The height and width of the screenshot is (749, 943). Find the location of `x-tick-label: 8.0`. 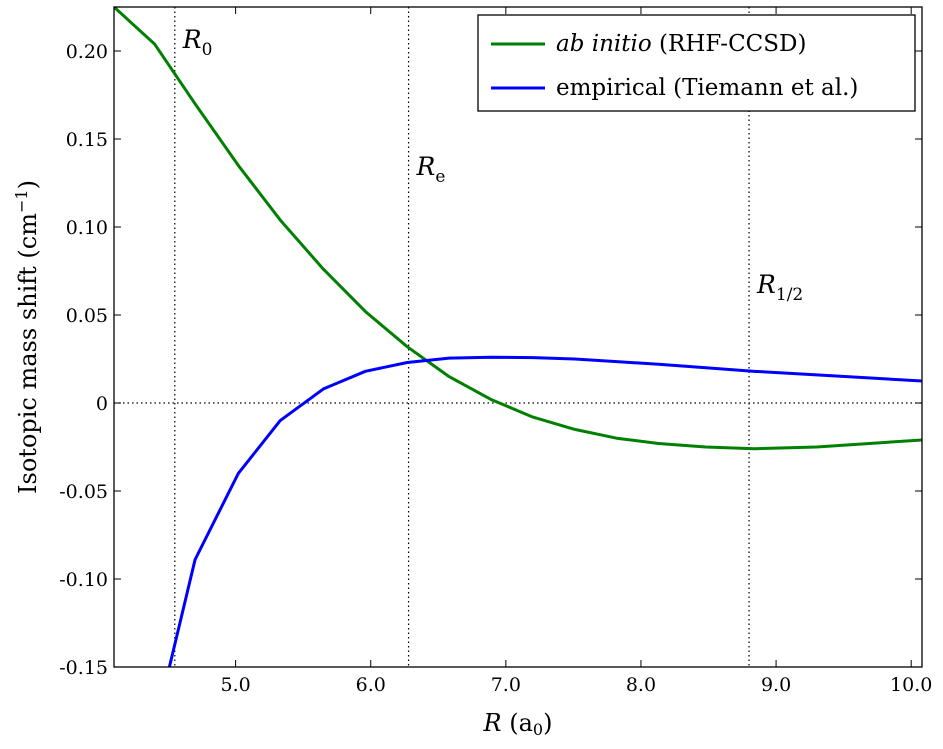

x-tick-label: 8.0 is located at coordinates (641, 685).